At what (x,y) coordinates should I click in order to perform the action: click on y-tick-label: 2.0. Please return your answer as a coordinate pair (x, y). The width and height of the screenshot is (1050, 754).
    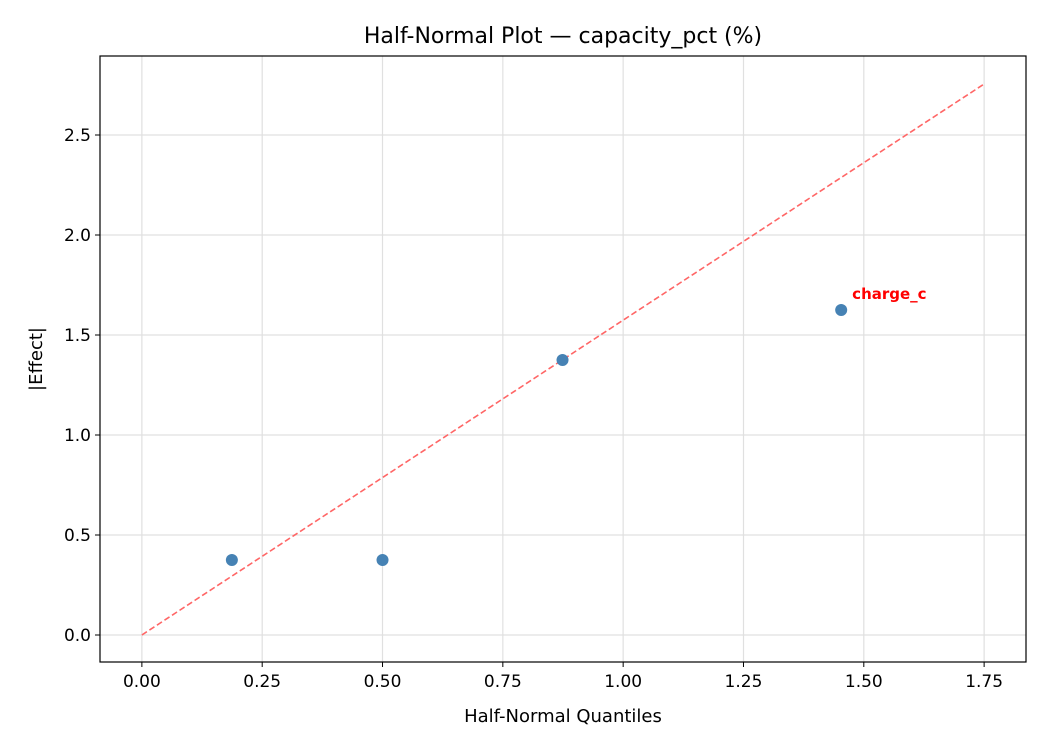
    Looking at the image, I should click on (77, 236).